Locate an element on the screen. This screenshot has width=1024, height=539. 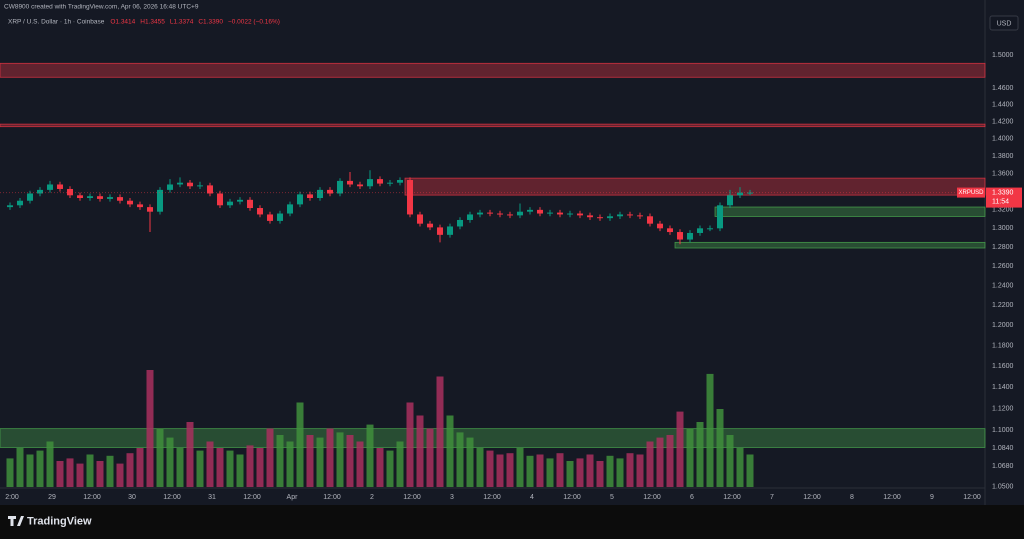
y-tick-label: 1.1400 is located at coordinates (1003, 387).